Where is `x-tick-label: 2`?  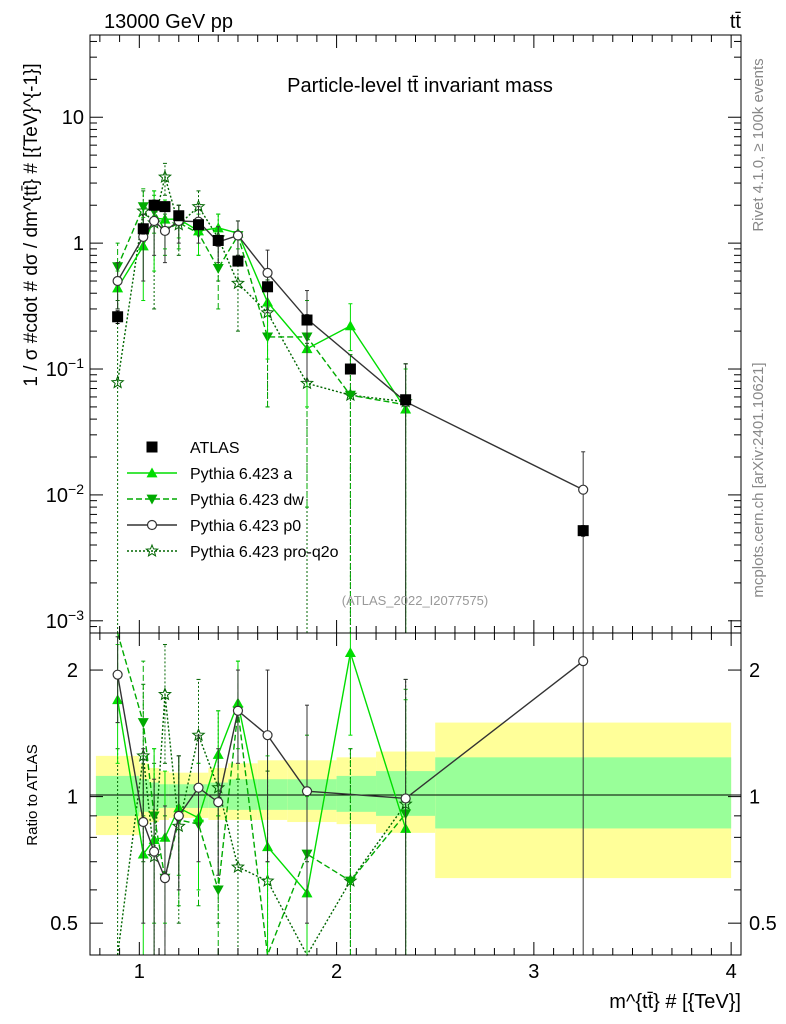 x-tick-label: 2 is located at coordinates (336, 972).